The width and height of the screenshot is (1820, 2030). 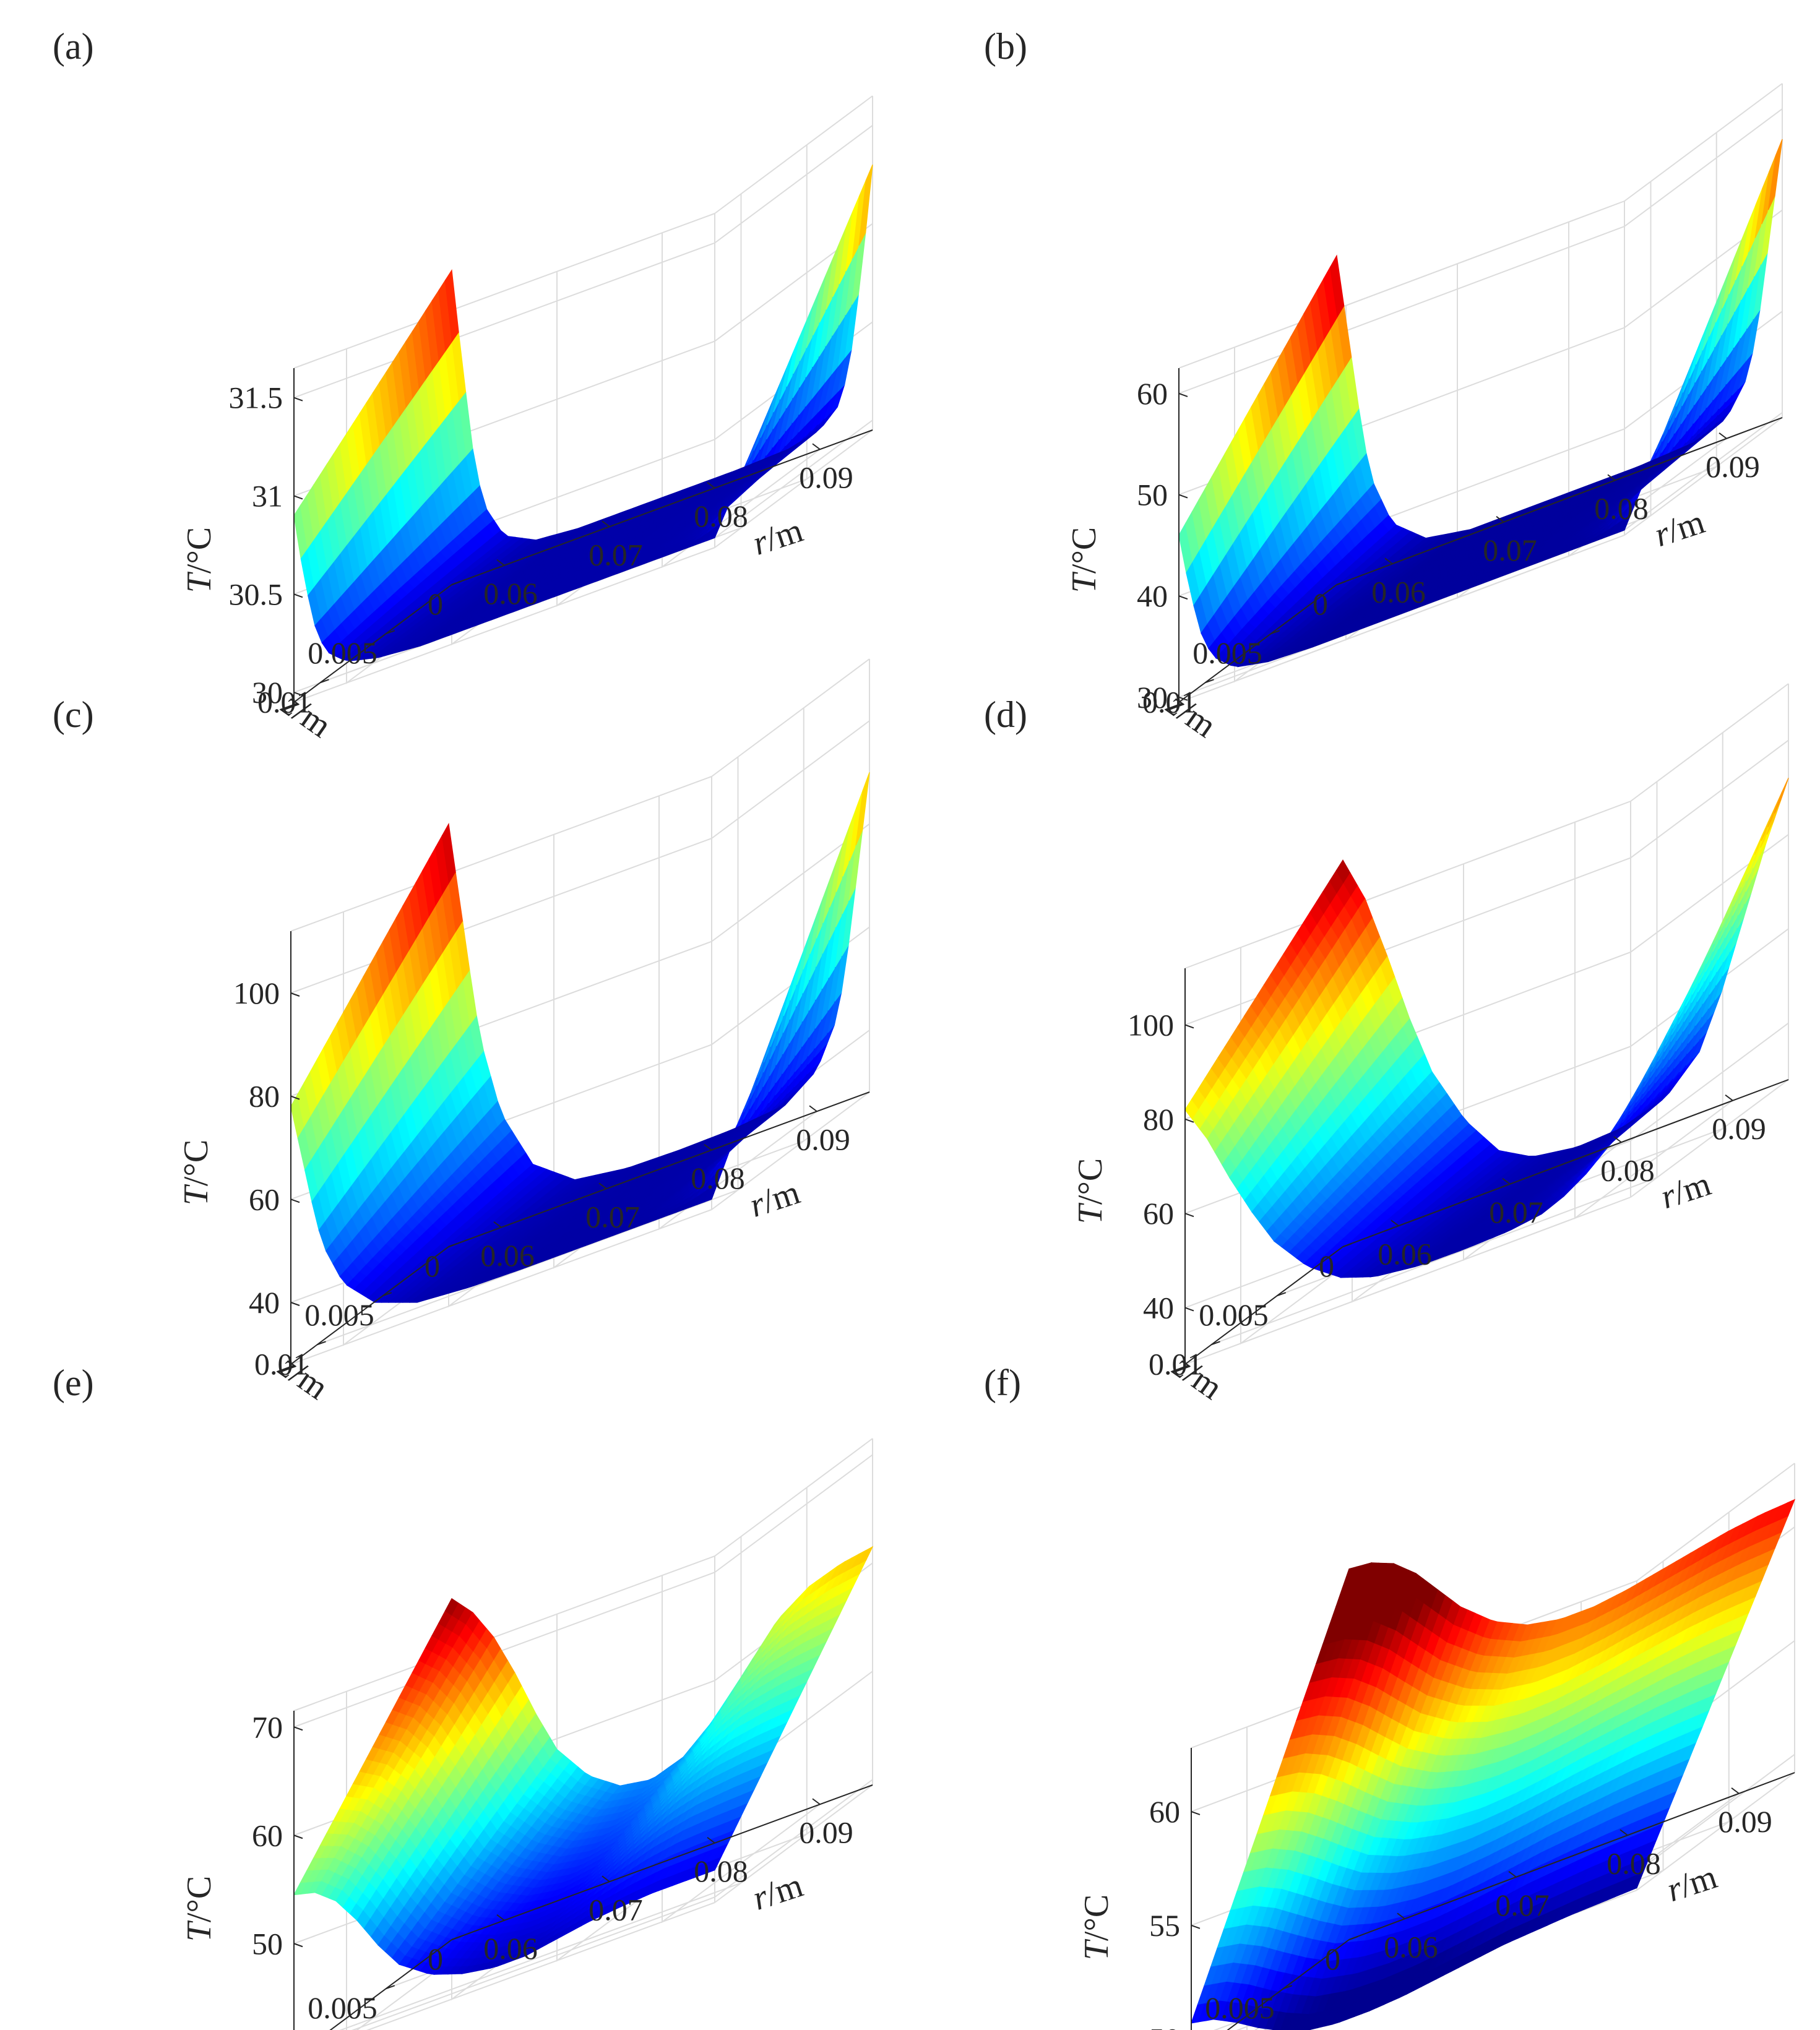 What do you see at coordinates (73, 46) in the screenshot?
I see `panel-label: (a)` at bounding box center [73, 46].